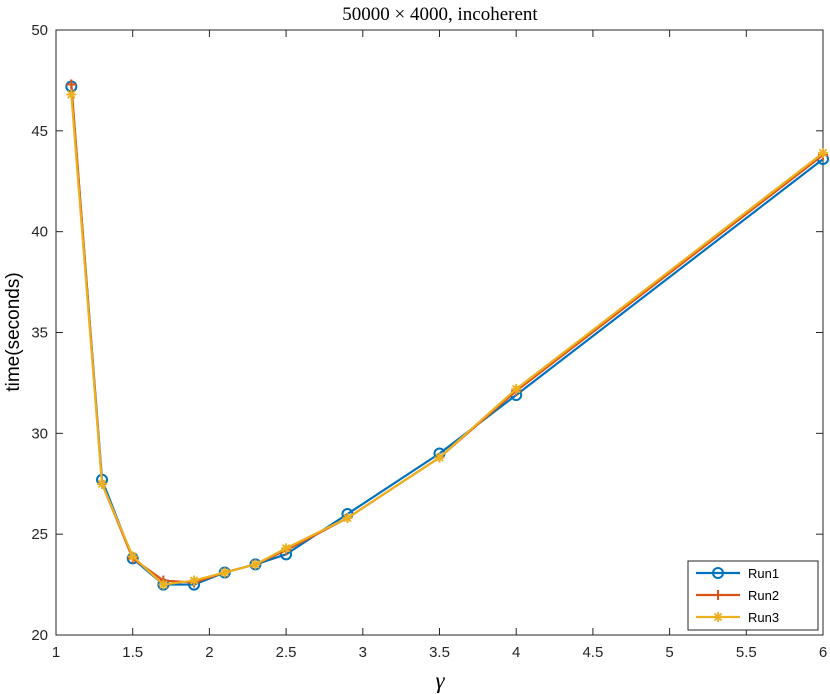 This screenshot has width=830, height=694. Describe the element at coordinates (737, 573) in the screenshot. I see `legend-item-run1: Run1` at that location.